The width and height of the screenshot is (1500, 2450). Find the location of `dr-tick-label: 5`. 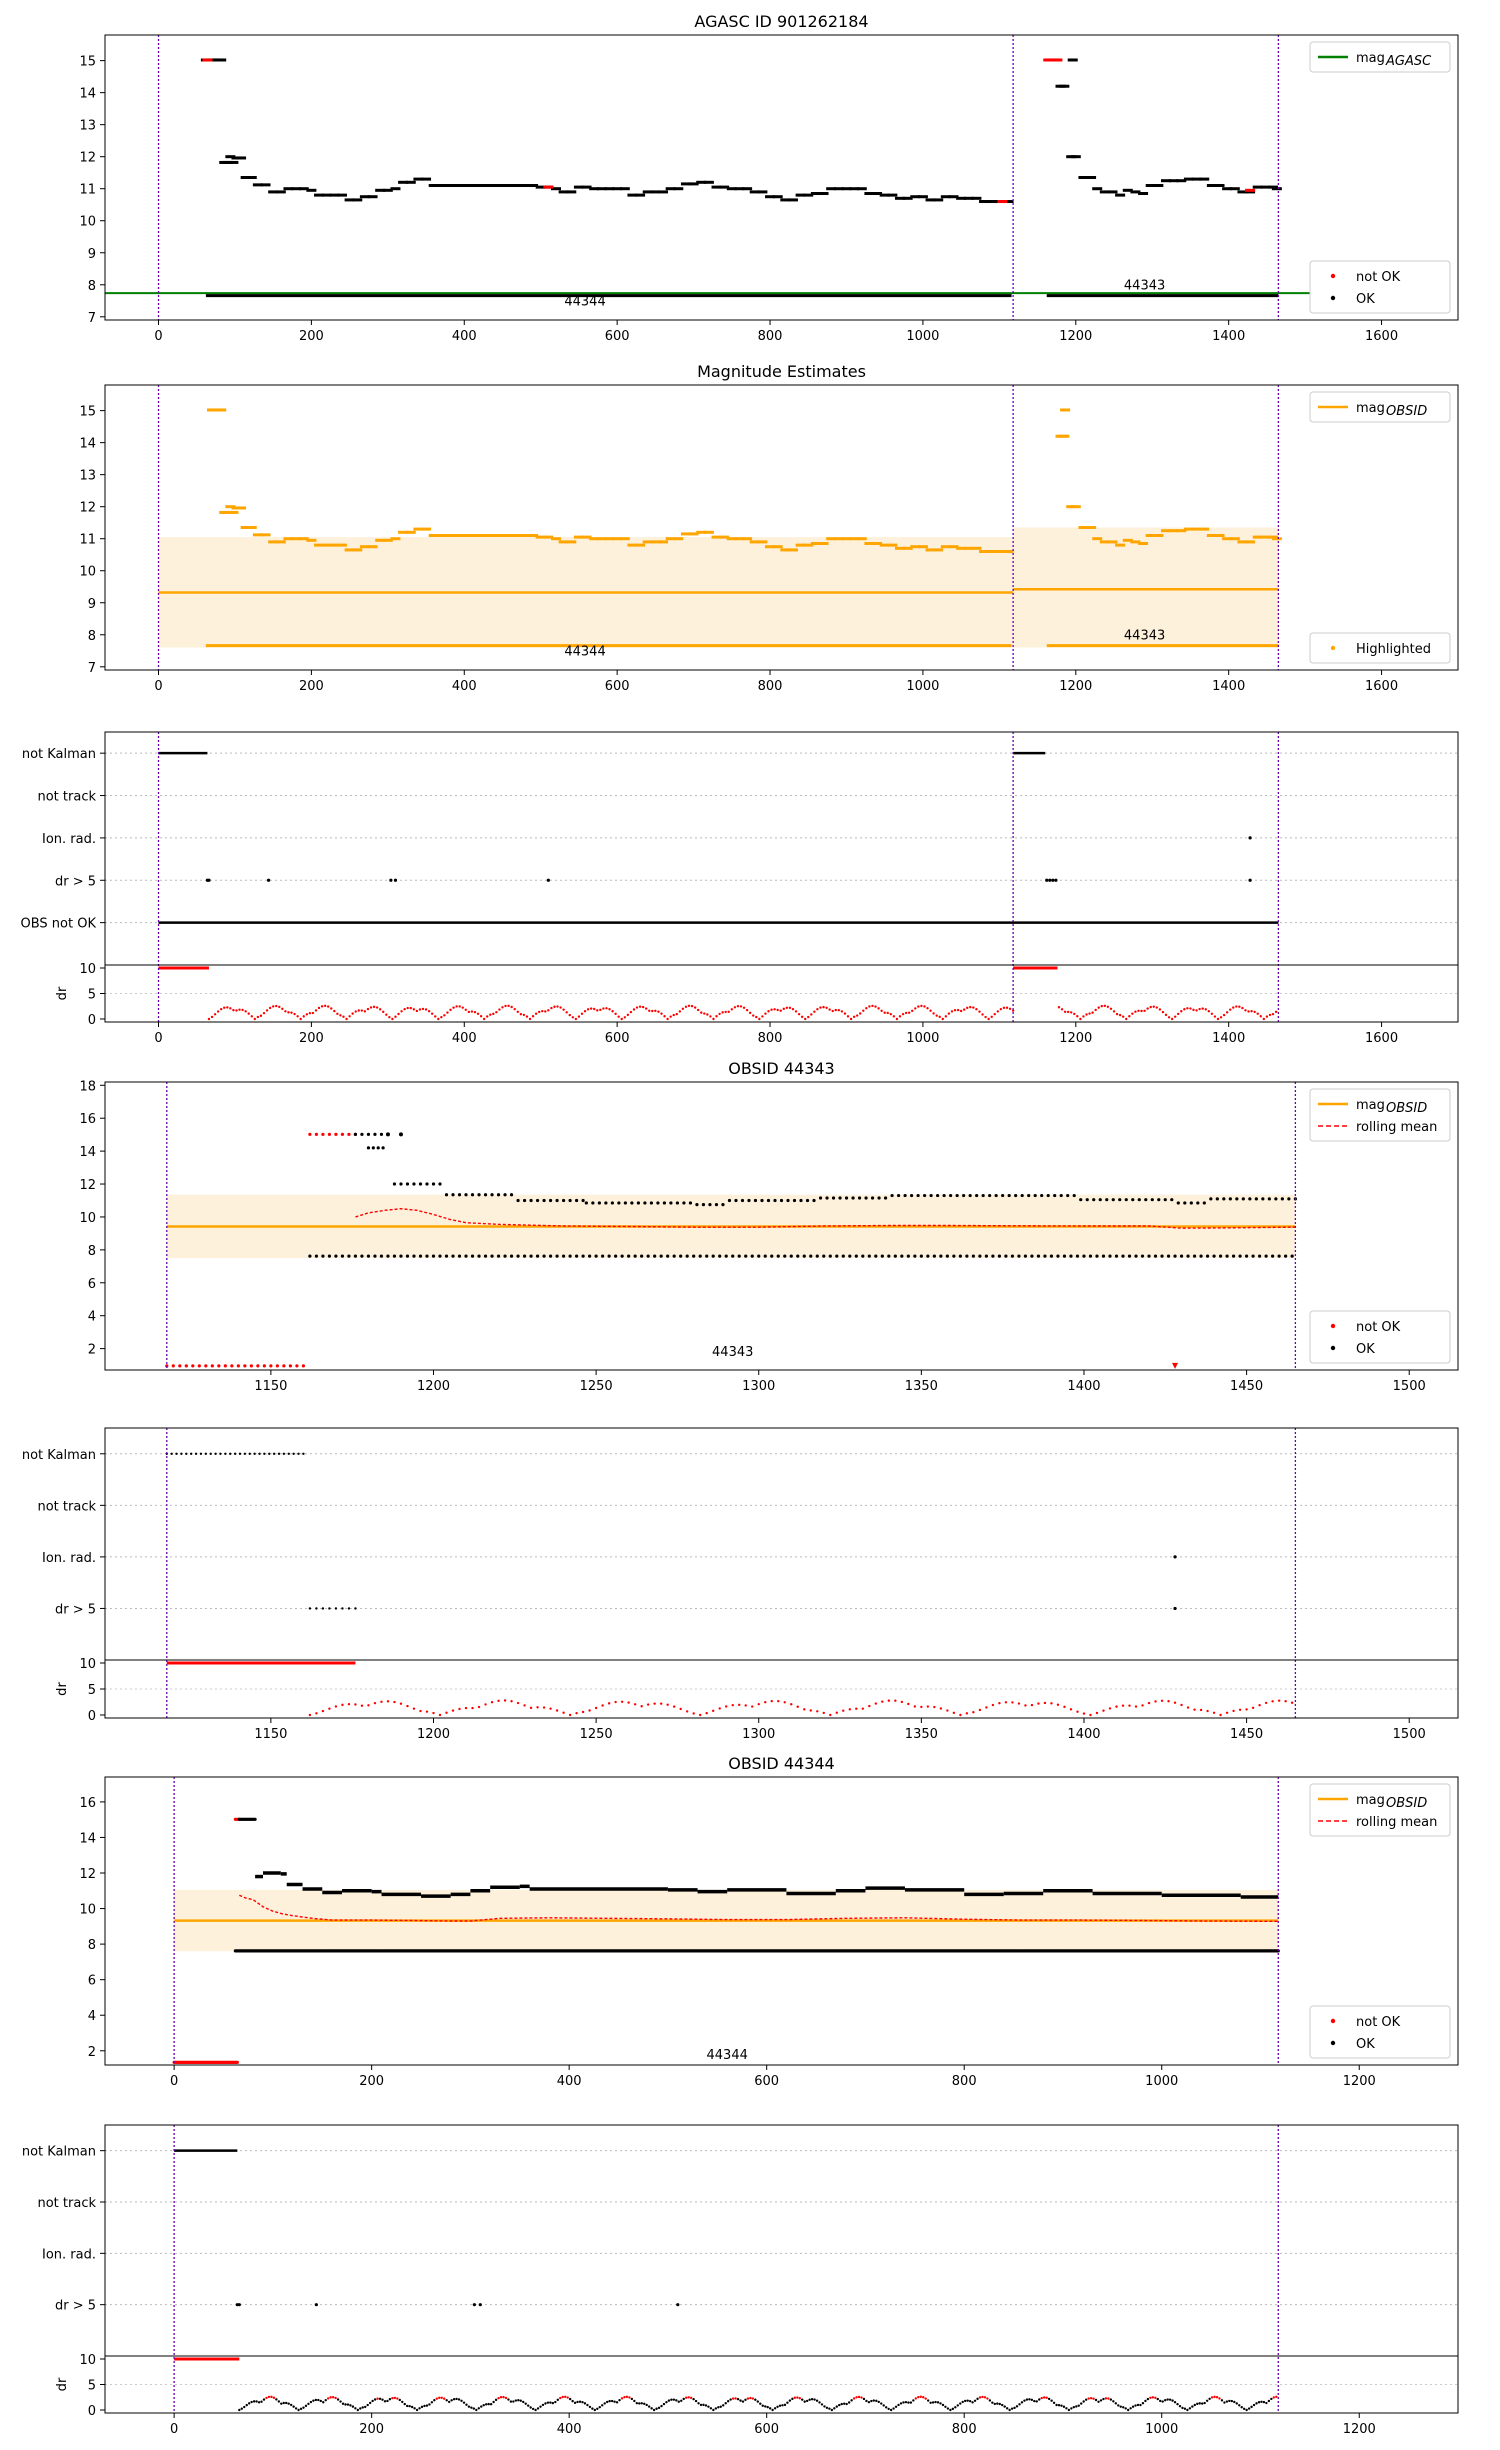

dr-tick-label: 5 is located at coordinates (92, 2386).